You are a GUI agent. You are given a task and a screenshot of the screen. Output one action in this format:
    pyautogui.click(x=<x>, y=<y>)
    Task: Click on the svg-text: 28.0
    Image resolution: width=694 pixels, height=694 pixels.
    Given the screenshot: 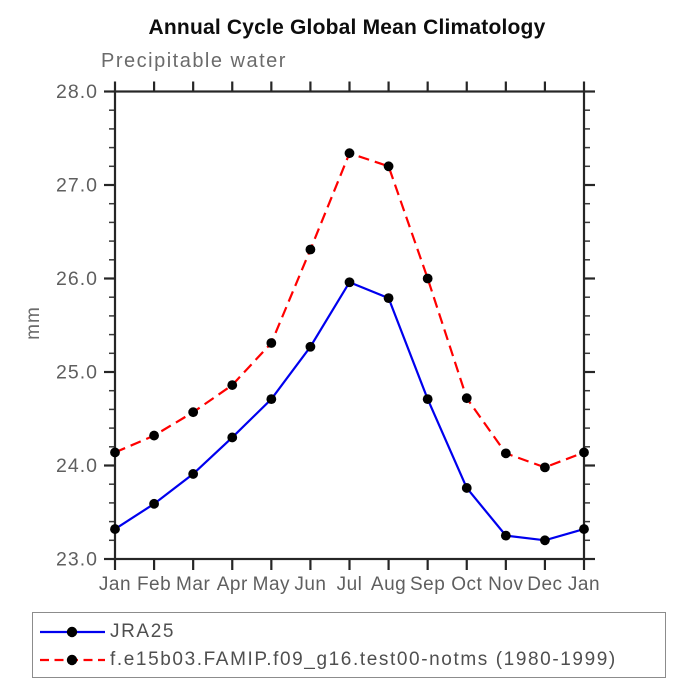 What is the action you would take?
    pyautogui.click(x=77, y=92)
    